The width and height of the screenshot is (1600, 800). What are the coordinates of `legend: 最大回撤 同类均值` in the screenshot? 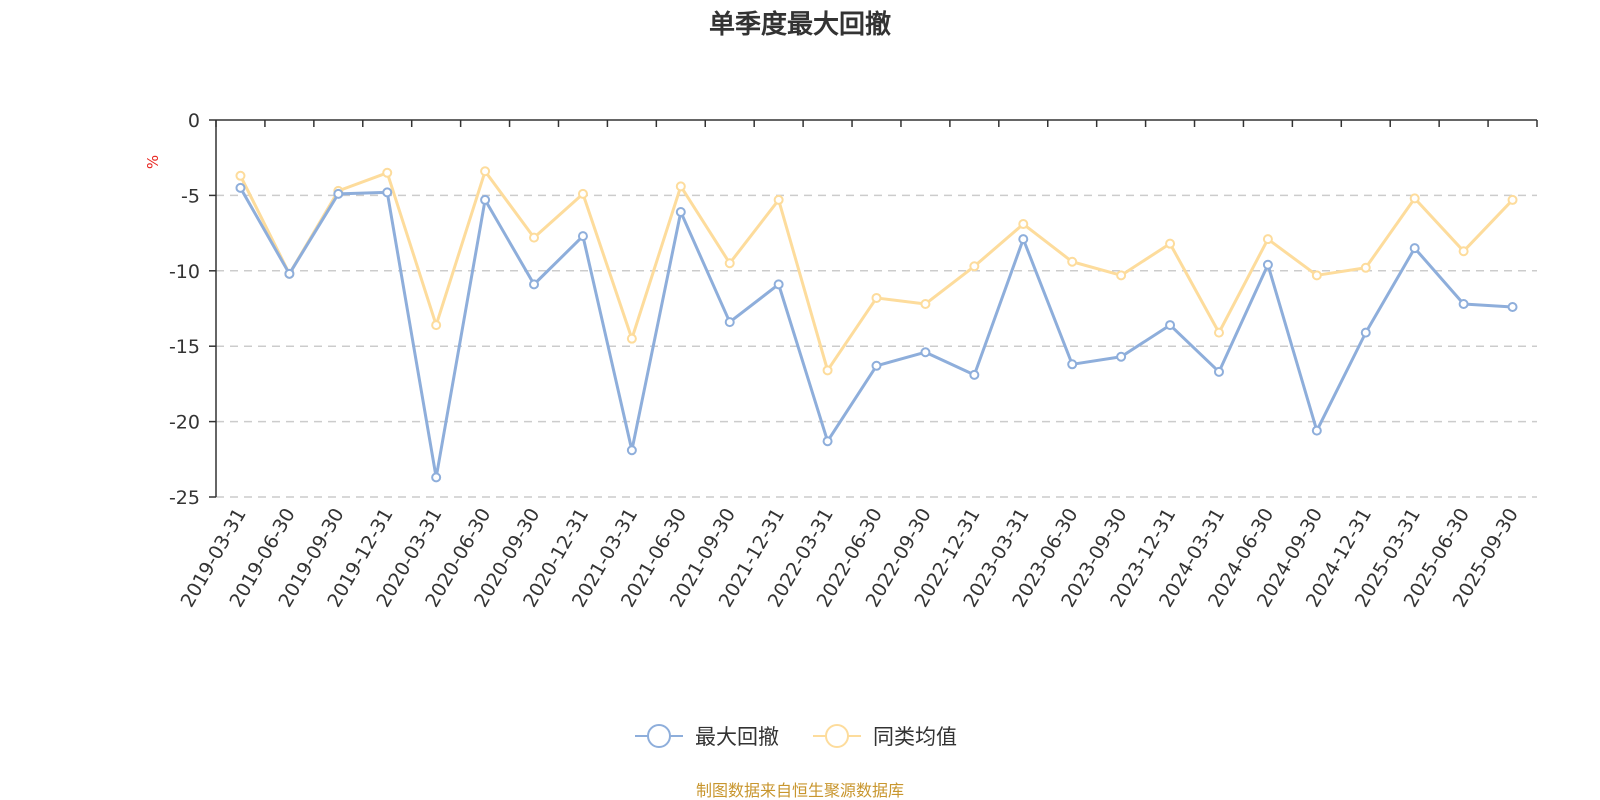 It's located at (796, 736).